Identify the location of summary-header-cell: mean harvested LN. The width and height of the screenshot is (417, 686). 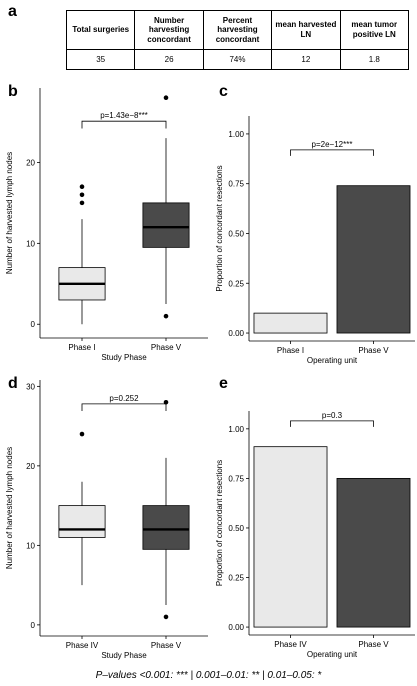
(306, 30).